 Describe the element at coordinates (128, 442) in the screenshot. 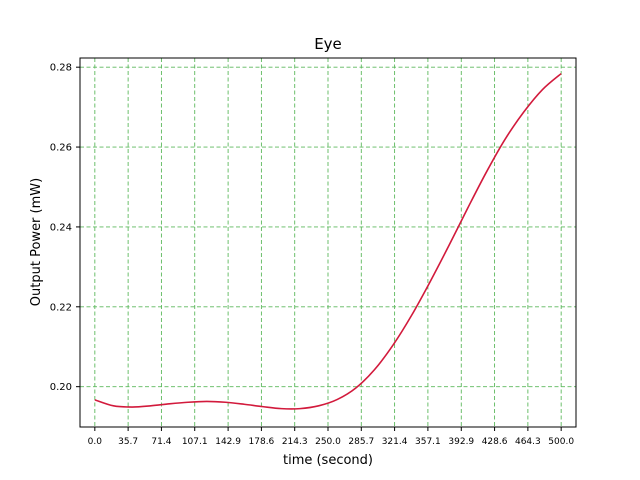

I see `x-tick-label: 35.7` at that location.